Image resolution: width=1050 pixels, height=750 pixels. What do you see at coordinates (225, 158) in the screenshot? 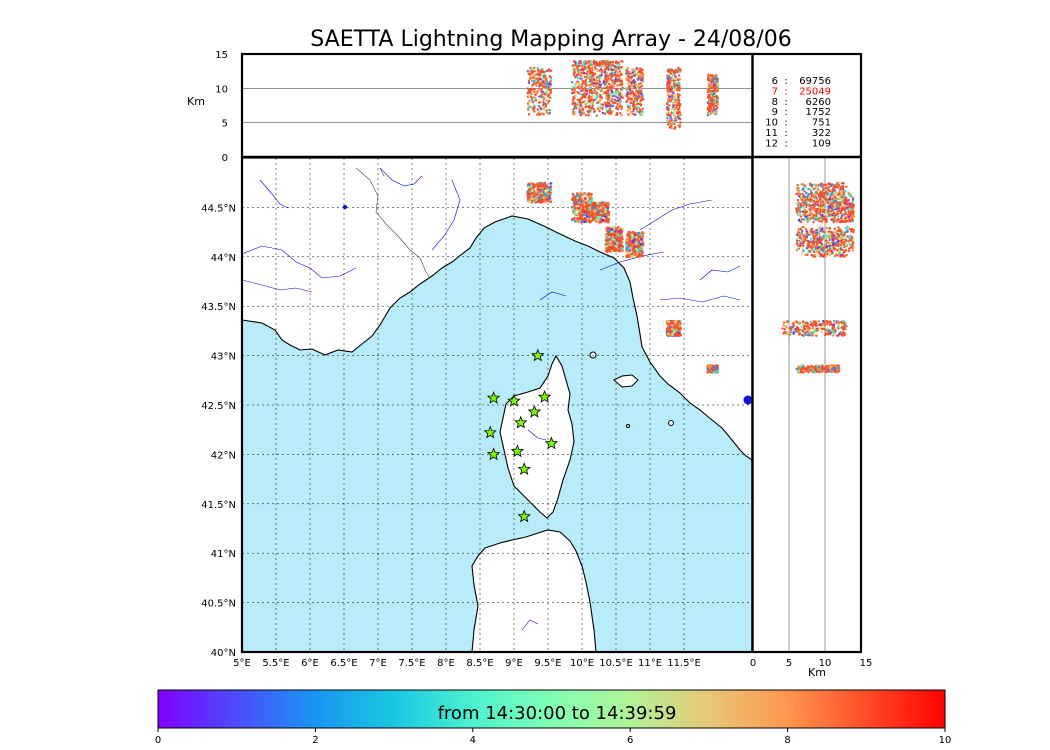
I see `top-ytick-label: 0` at bounding box center [225, 158].